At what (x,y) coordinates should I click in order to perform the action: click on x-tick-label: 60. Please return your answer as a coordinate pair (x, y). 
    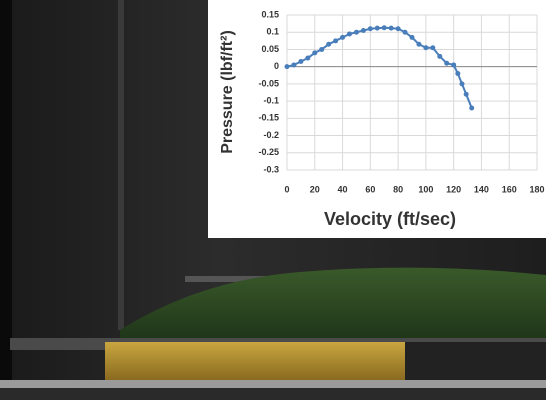
    Looking at the image, I should click on (370, 189).